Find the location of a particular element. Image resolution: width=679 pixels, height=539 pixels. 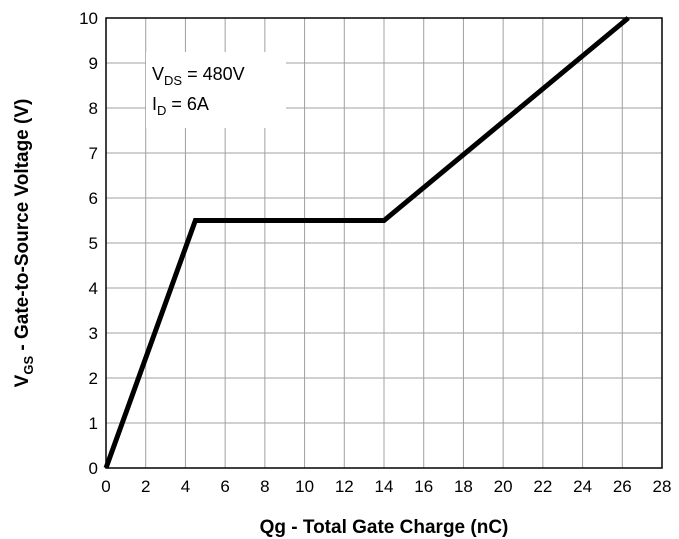

annotation-vds: VDS = 480V is located at coordinates (198, 76).